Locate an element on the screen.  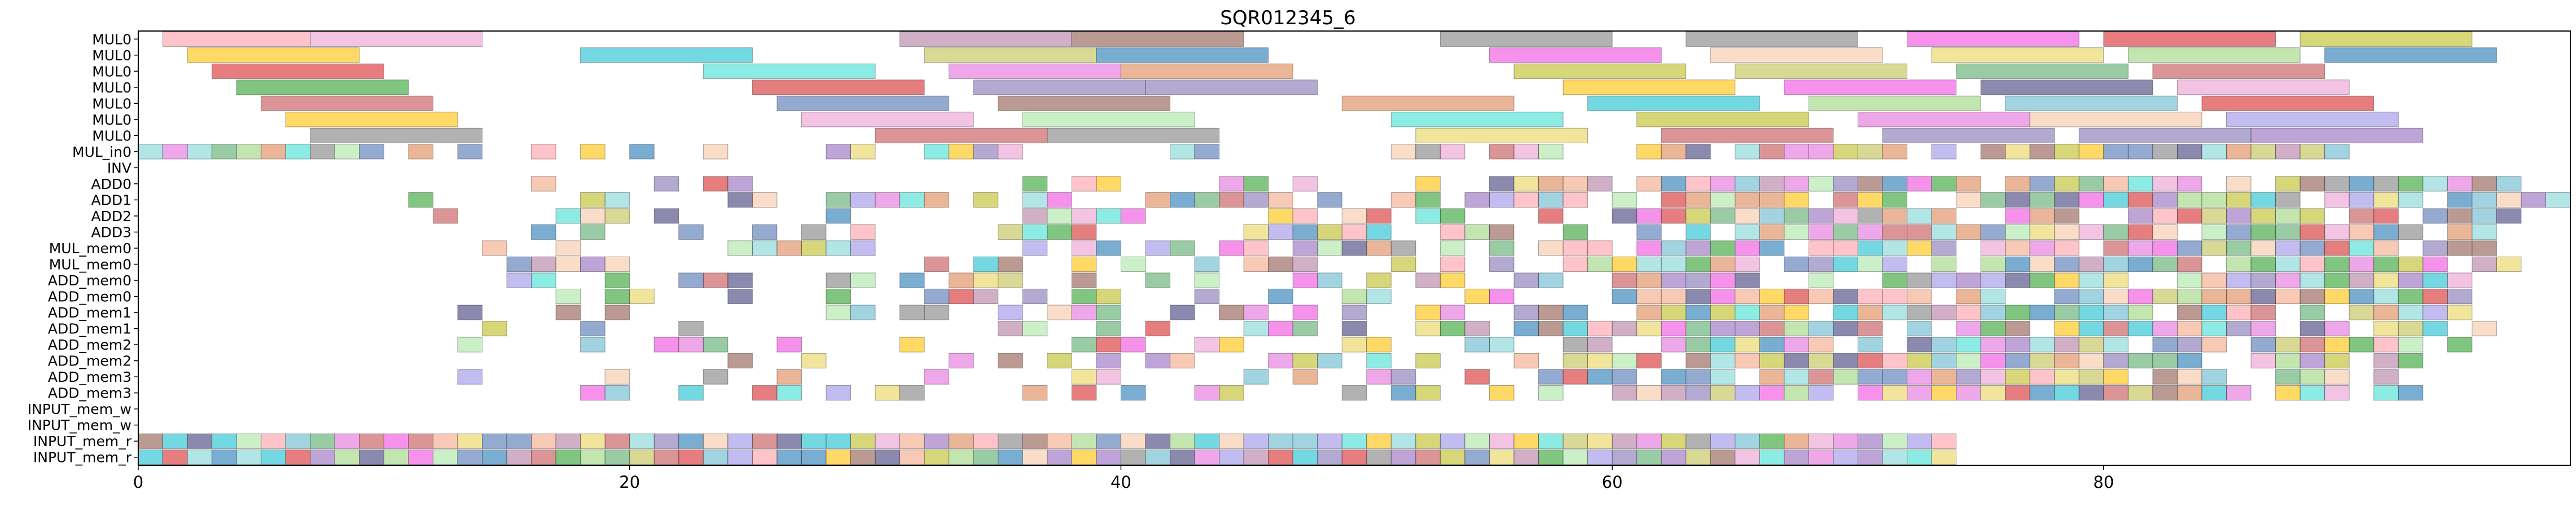
y-tick-label: INPUT_mem_w is located at coordinates (79, 425).